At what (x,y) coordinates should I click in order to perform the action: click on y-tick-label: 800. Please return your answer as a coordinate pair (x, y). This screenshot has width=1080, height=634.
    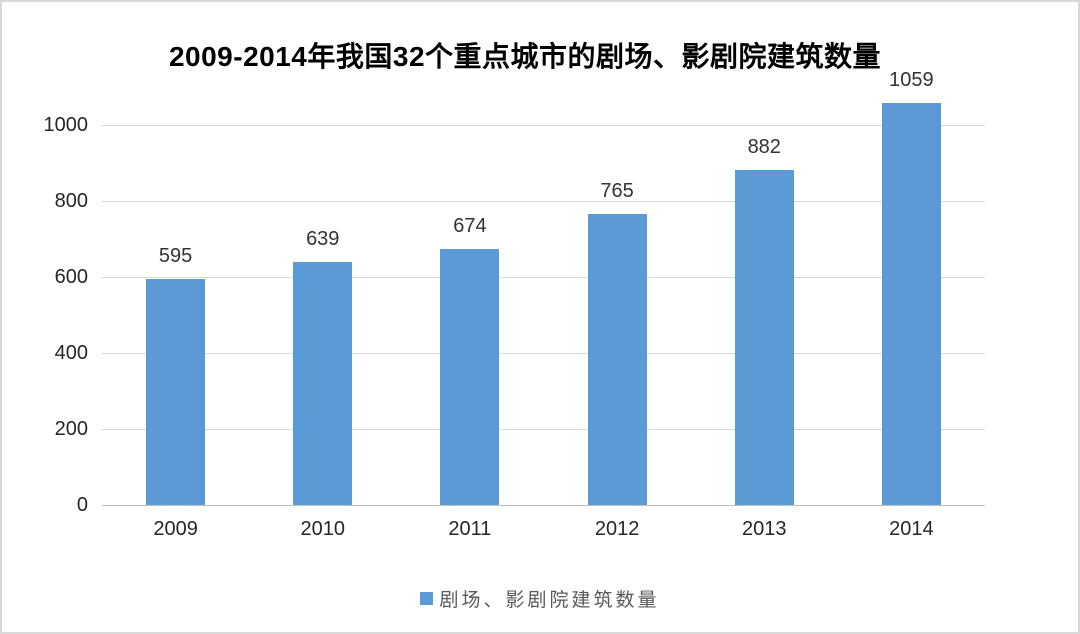
    Looking at the image, I should click on (71, 201).